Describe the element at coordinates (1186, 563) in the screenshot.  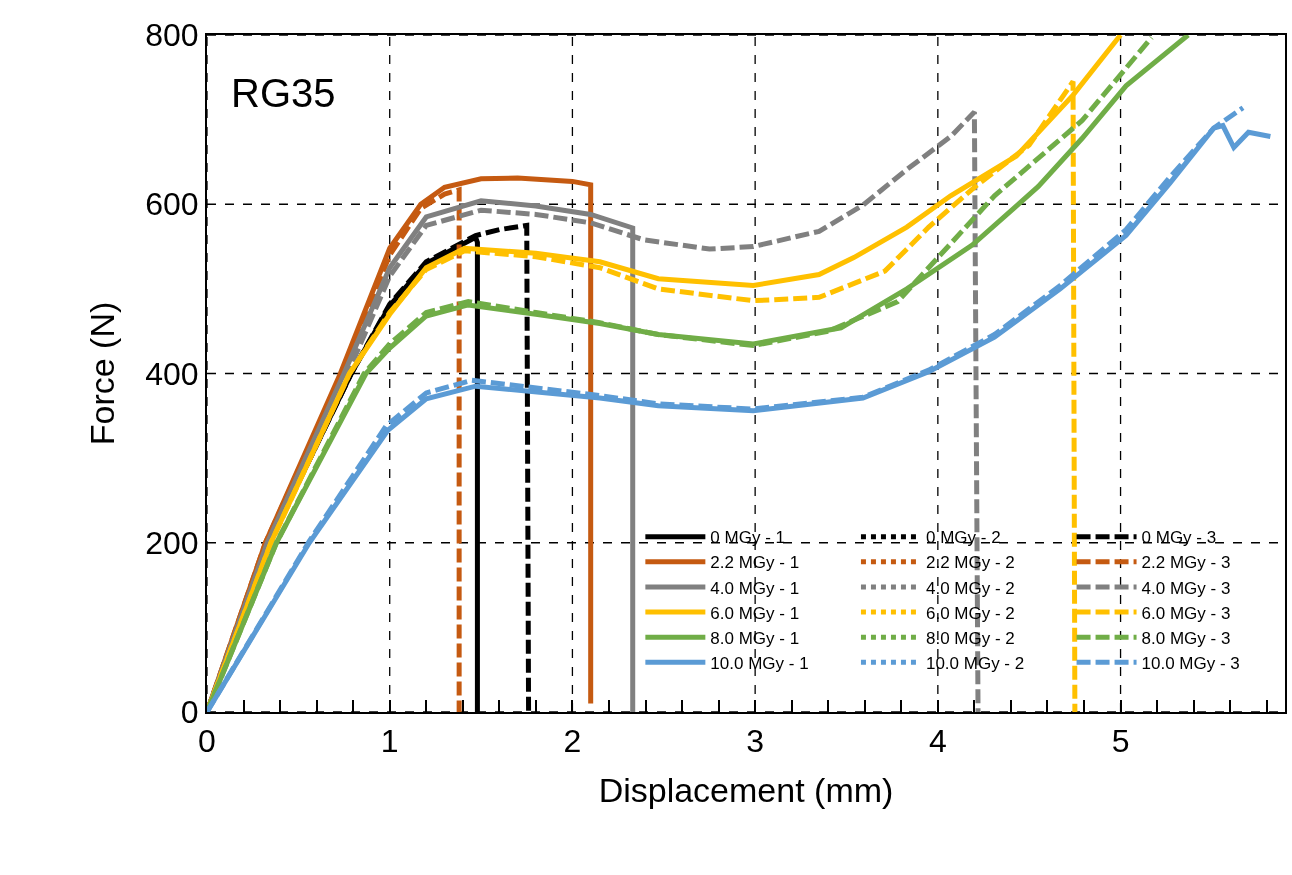
I see `legend-label: 2.2 MGy - 3` at that location.